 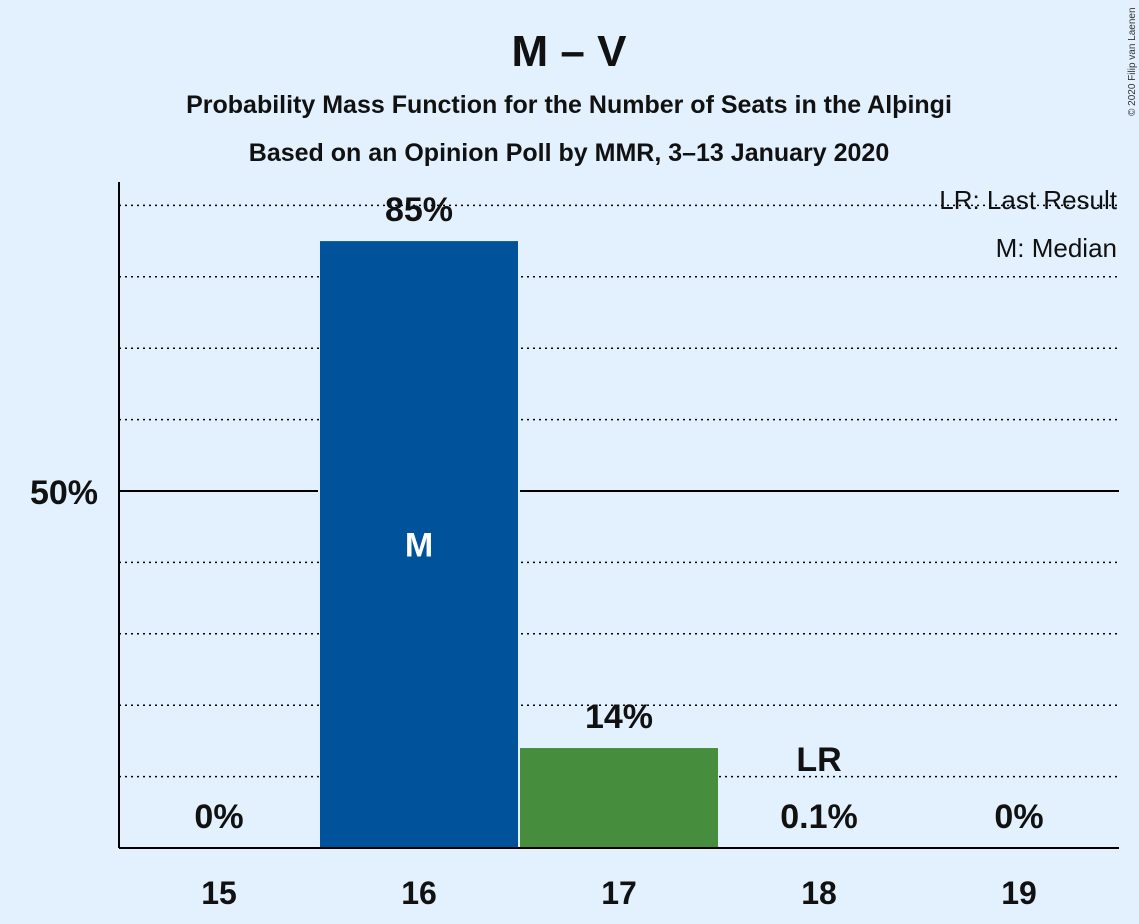 I want to click on last-result-marker: LR, so click(x=818, y=760).